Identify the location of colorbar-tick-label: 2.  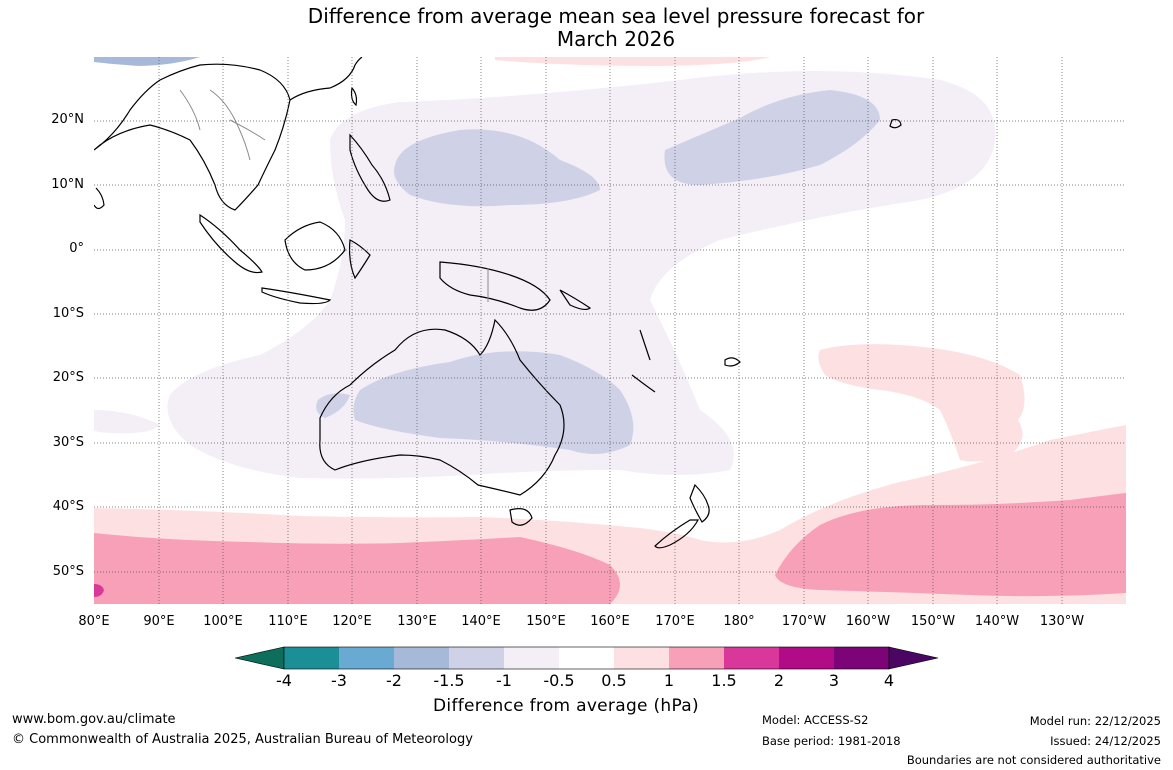
(779, 680).